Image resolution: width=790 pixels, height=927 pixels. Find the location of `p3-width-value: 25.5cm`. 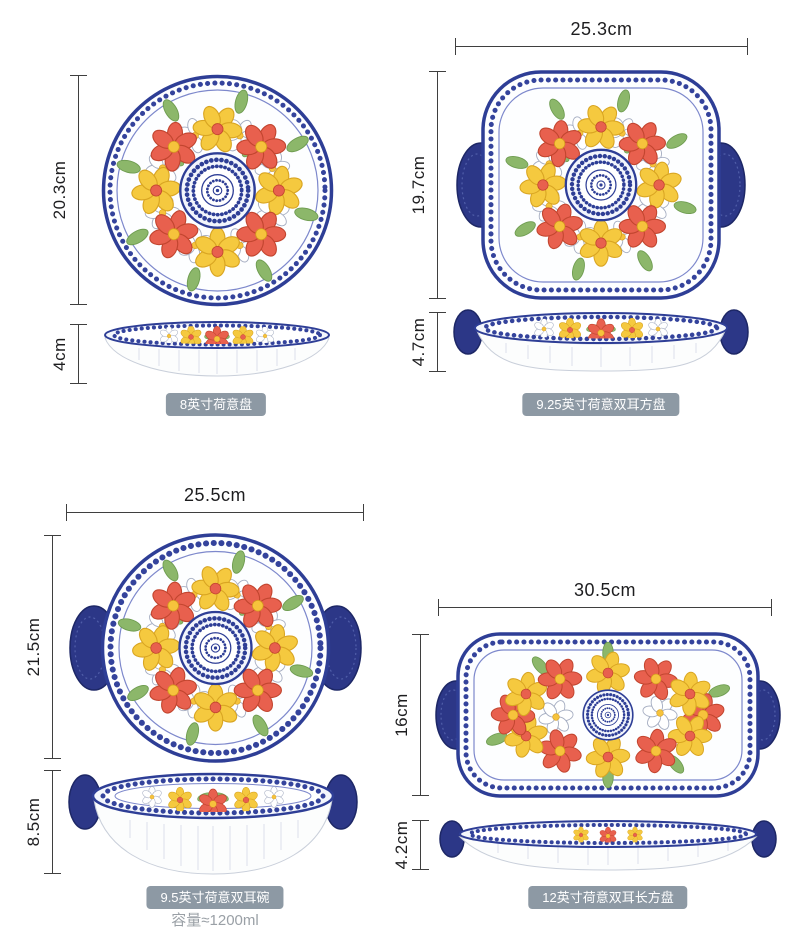

p3-width-value: 25.5cm is located at coordinates (215, 495).